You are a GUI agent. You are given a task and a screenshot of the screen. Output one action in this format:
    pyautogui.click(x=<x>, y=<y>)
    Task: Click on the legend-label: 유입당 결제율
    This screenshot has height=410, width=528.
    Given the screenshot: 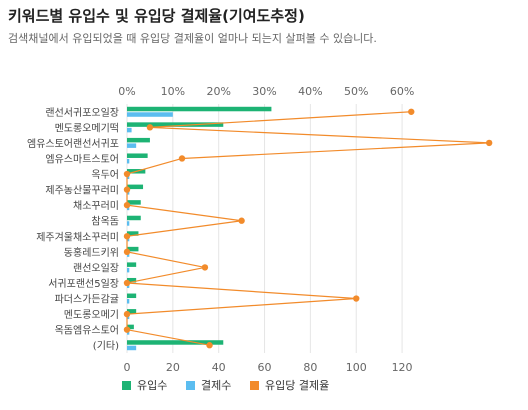 What is the action you would take?
    pyautogui.click(x=297, y=385)
    